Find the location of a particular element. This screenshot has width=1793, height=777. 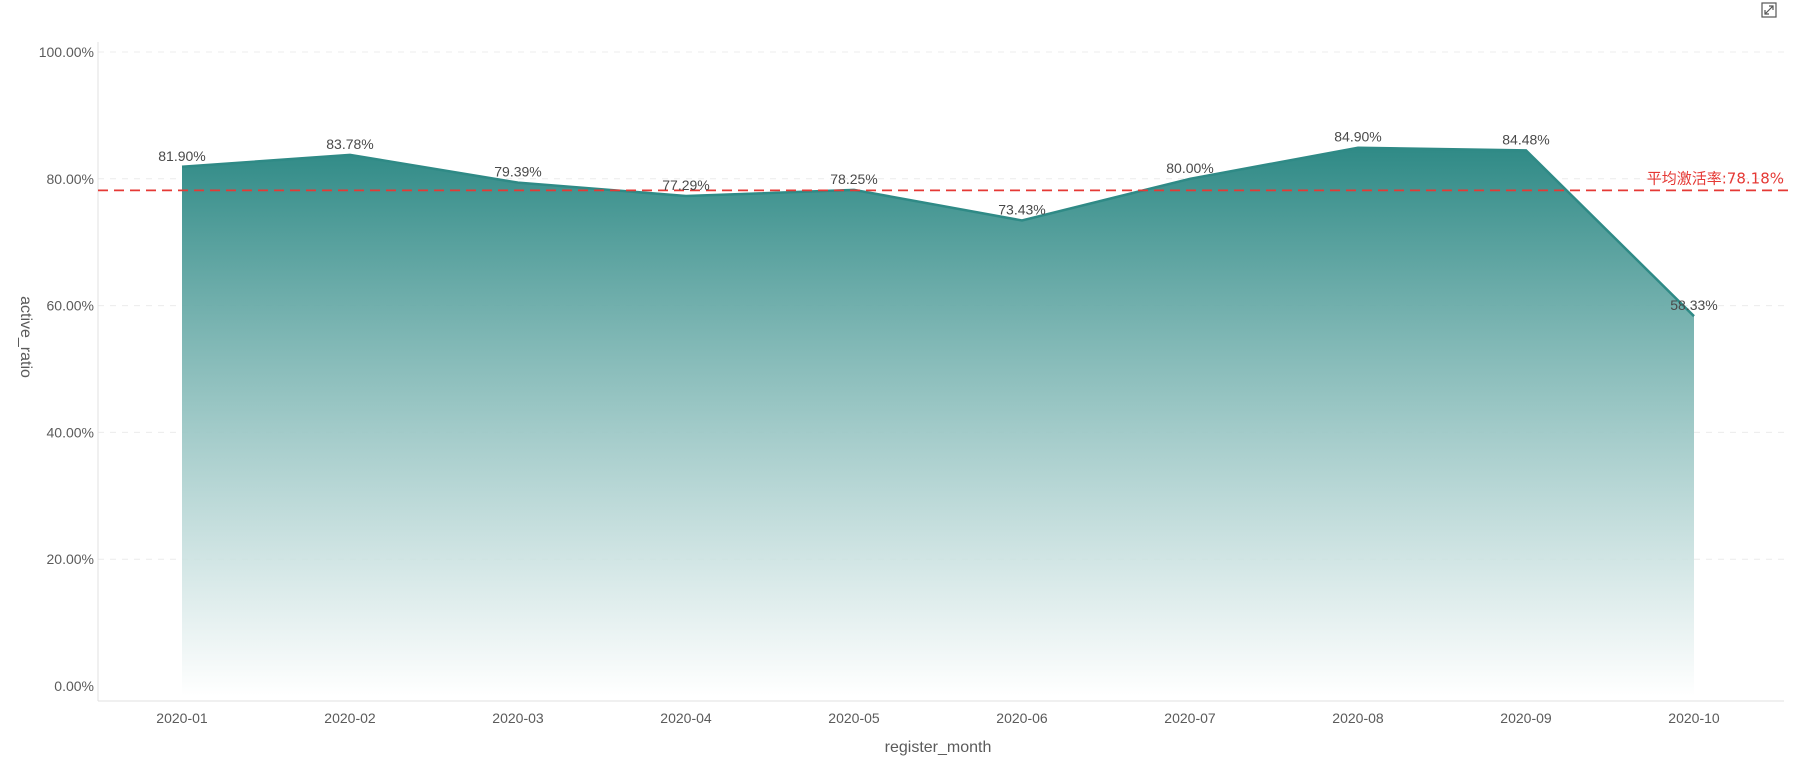

y-tick-label: 20.00% is located at coordinates (70, 559).